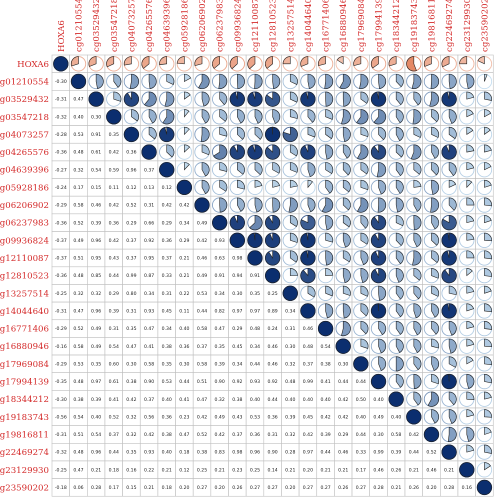 This screenshot has height=499, width=500. What do you see at coordinates (184, 470) in the screenshot?
I see `coefficient-label: 0.12` at bounding box center [184, 470].